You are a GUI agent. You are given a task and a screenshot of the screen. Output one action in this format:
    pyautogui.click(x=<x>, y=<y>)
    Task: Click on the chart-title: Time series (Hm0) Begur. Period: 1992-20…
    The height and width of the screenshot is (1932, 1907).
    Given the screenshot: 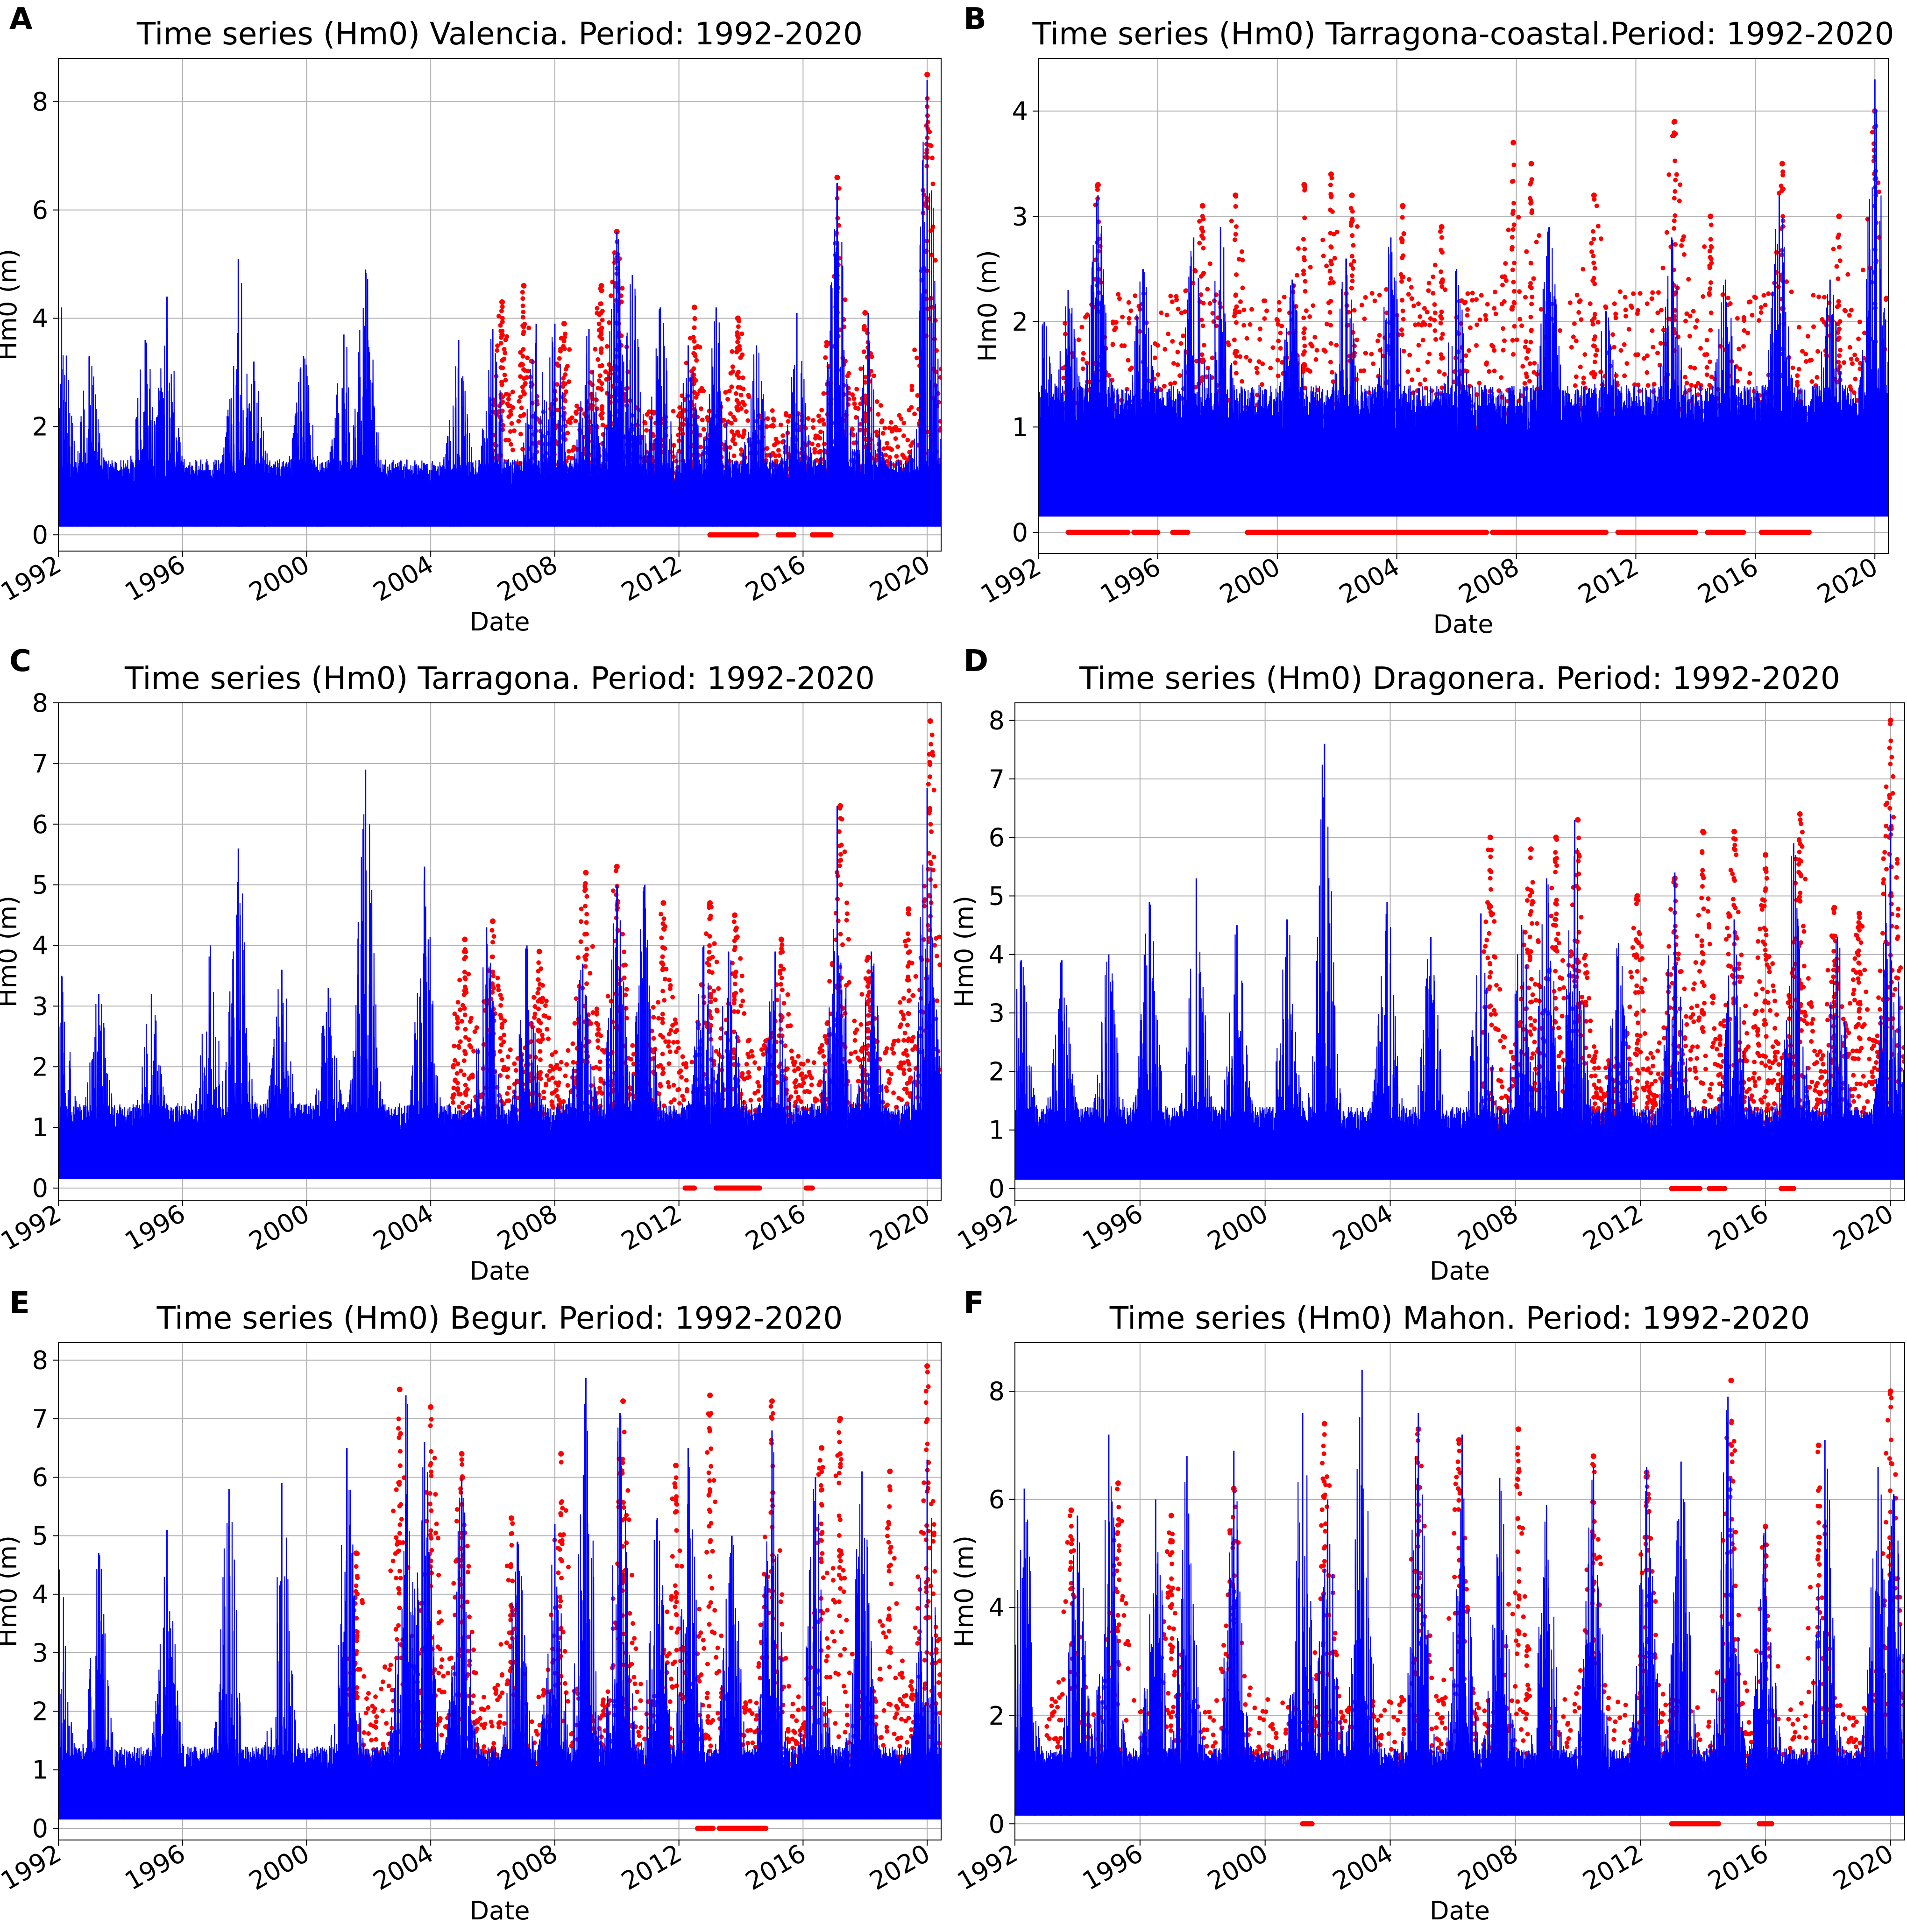 What is the action you would take?
    pyautogui.click(x=499, y=1318)
    